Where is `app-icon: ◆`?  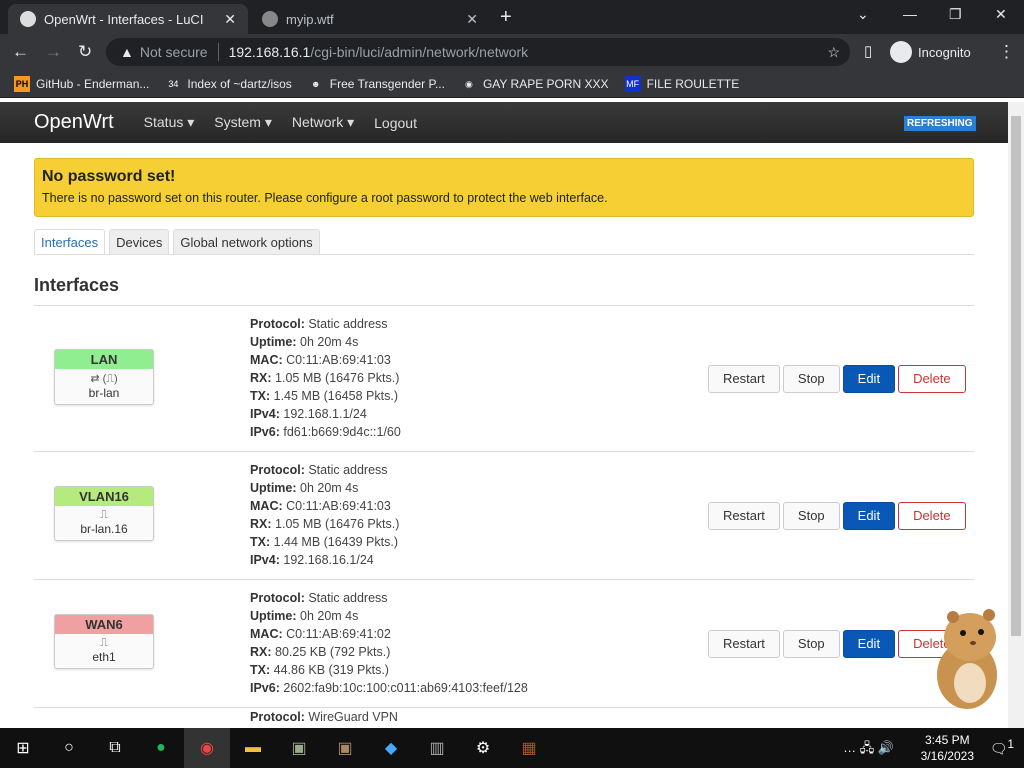 app-icon: ◆ is located at coordinates (391, 748).